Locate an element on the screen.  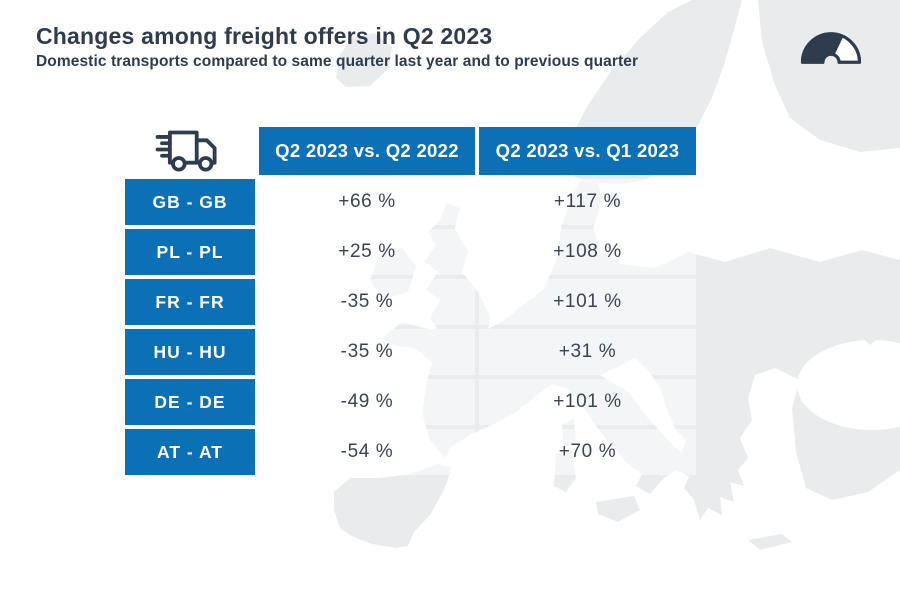
map-crimea is located at coordinates (872, 327).